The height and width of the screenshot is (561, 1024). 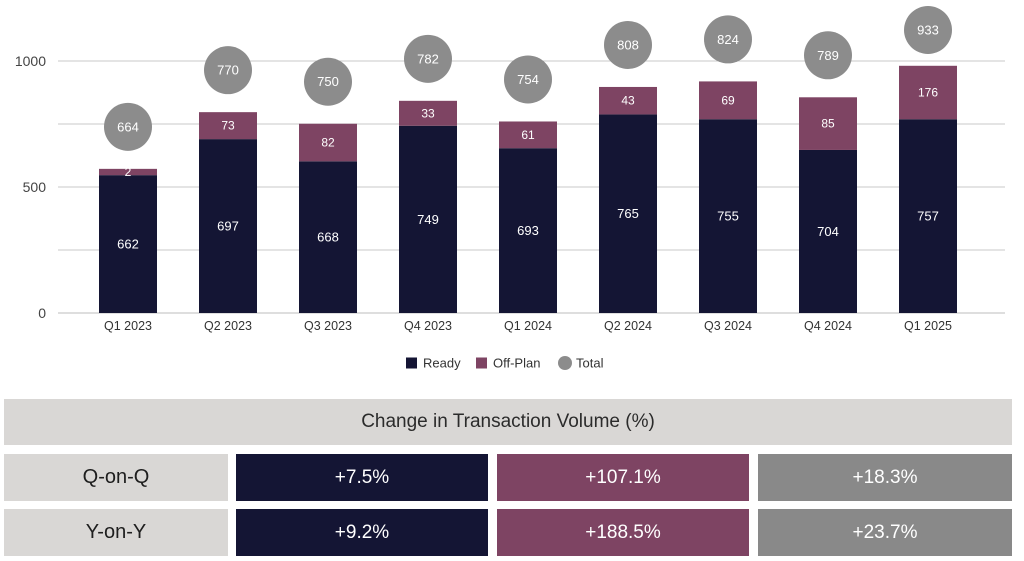 What do you see at coordinates (328, 326) in the screenshot?
I see `x-tick-label: Q3 2023` at bounding box center [328, 326].